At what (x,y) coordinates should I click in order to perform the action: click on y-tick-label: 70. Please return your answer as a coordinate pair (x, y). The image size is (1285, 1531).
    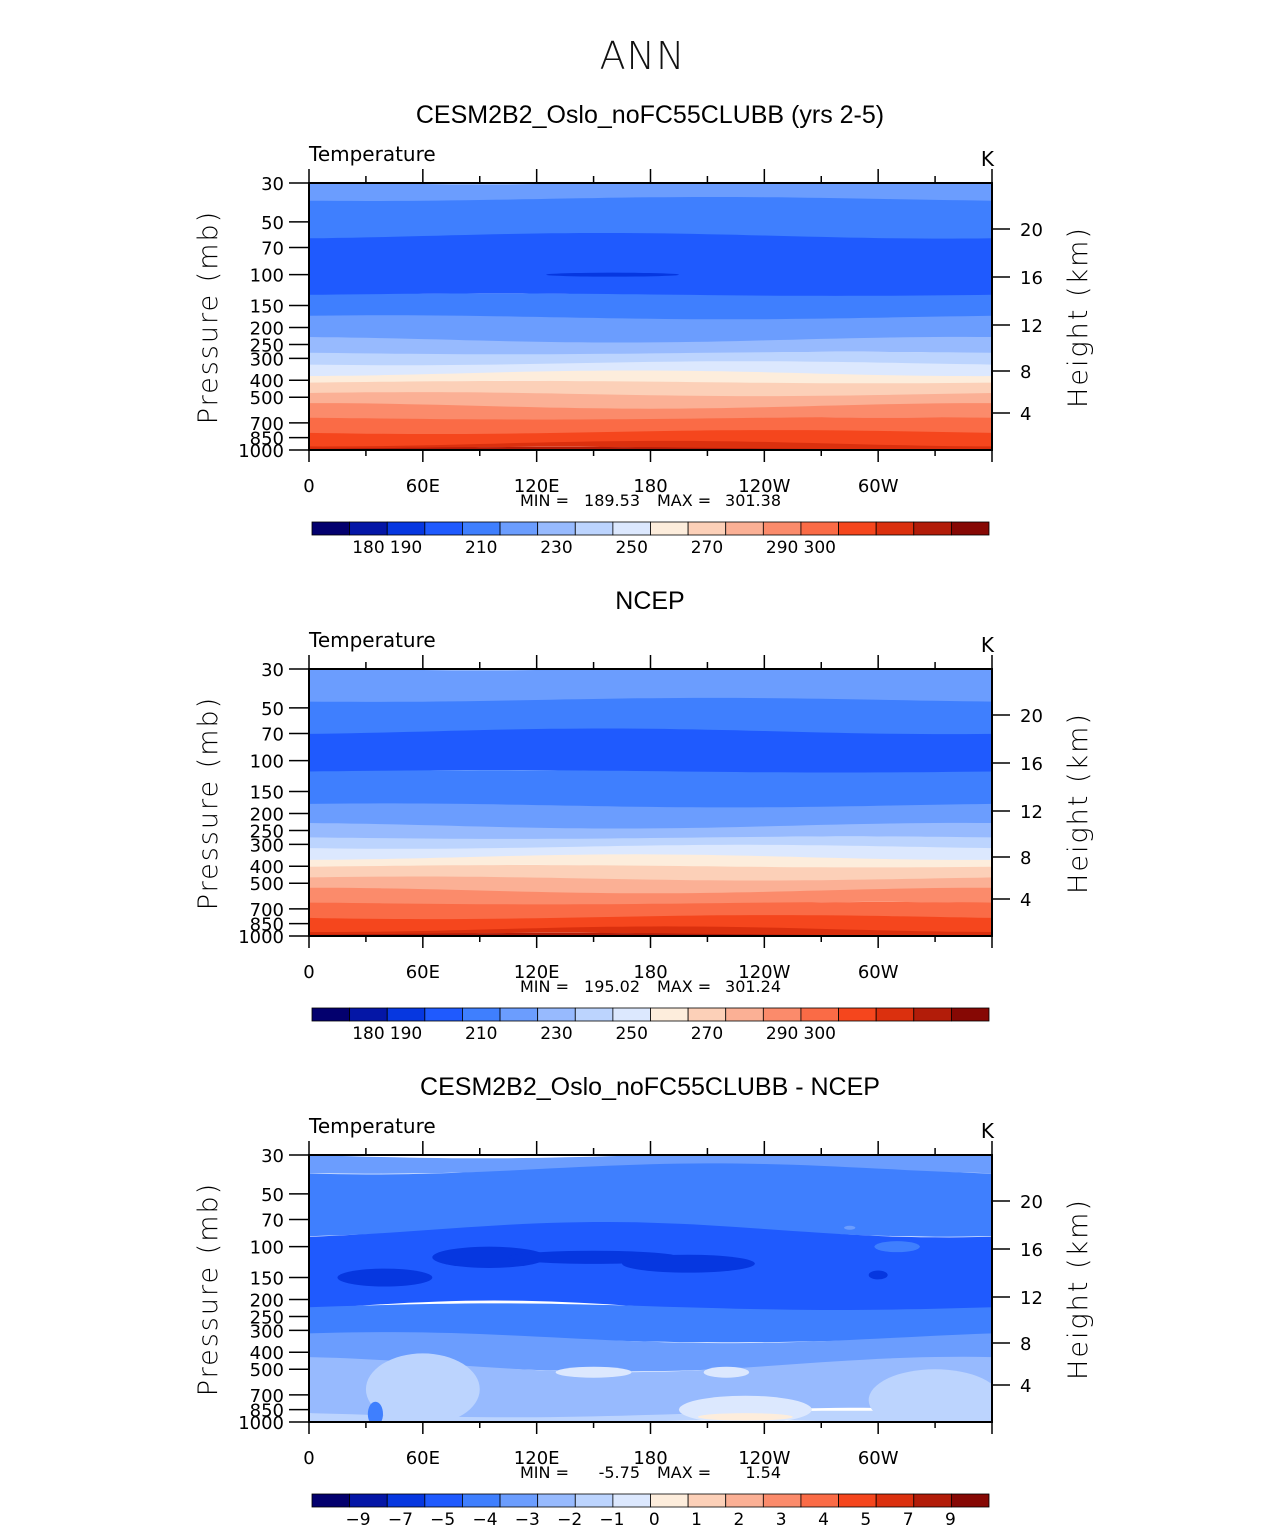
    Looking at the image, I should click on (272, 1221).